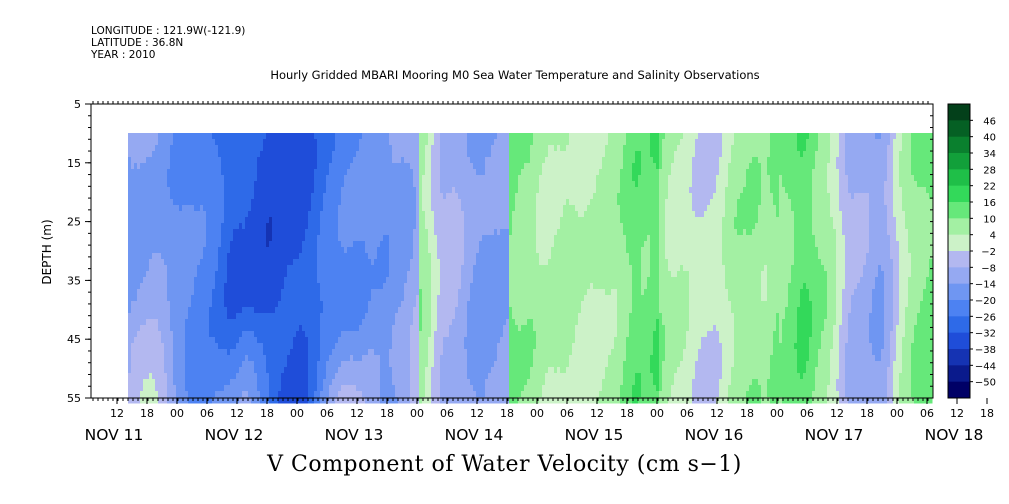 The height and width of the screenshot is (504, 1009). Describe the element at coordinates (985, 334) in the screenshot. I see `colorbar-tick-label: −32` at that location.